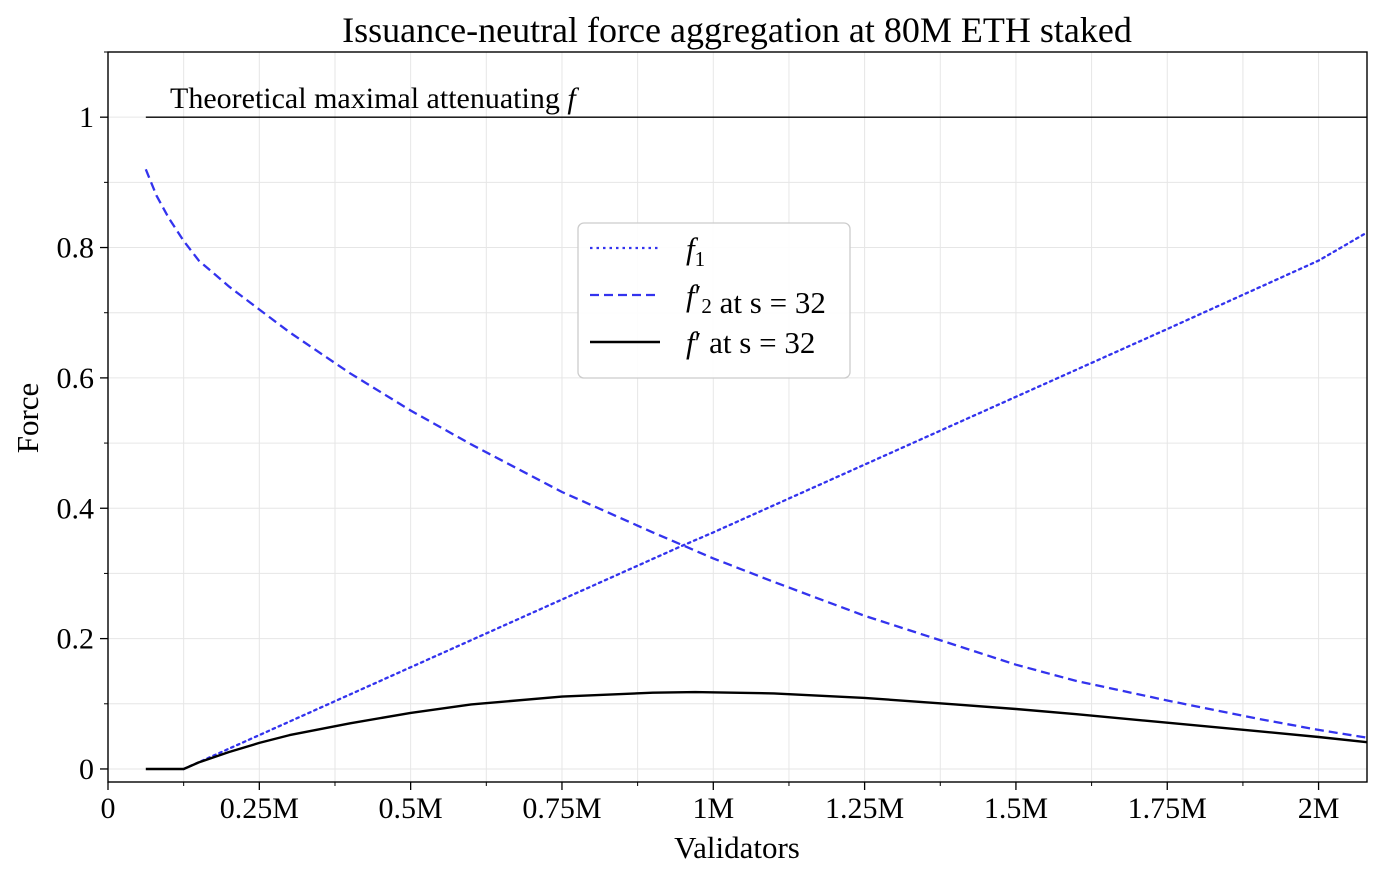  What do you see at coordinates (108, 808) in the screenshot?
I see `x-tick-label: 0` at bounding box center [108, 808].